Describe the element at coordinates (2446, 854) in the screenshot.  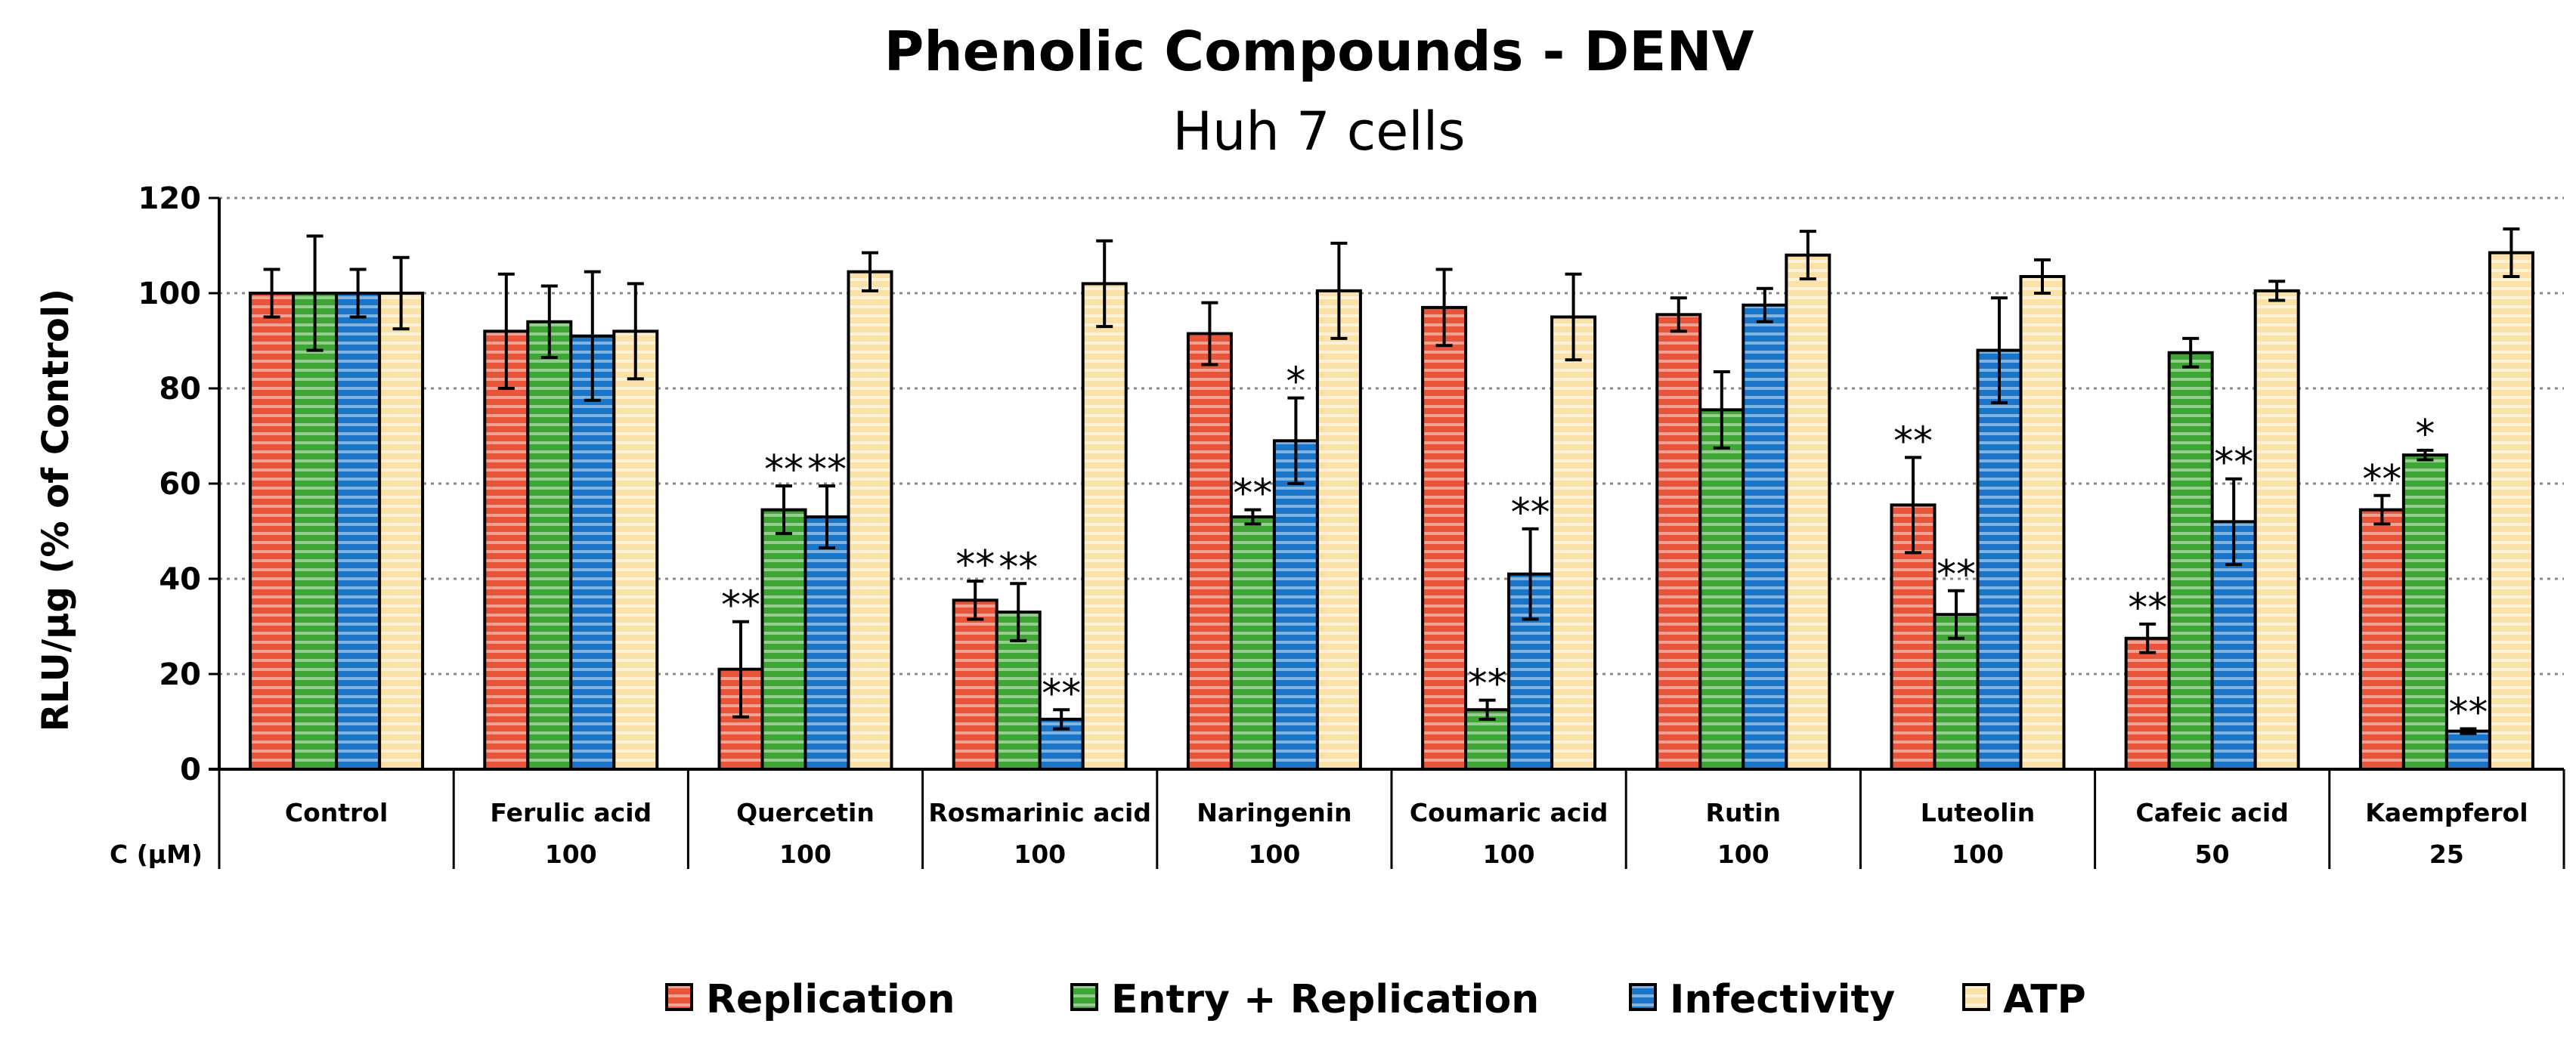
I see `concentration-value: 25` at that location.